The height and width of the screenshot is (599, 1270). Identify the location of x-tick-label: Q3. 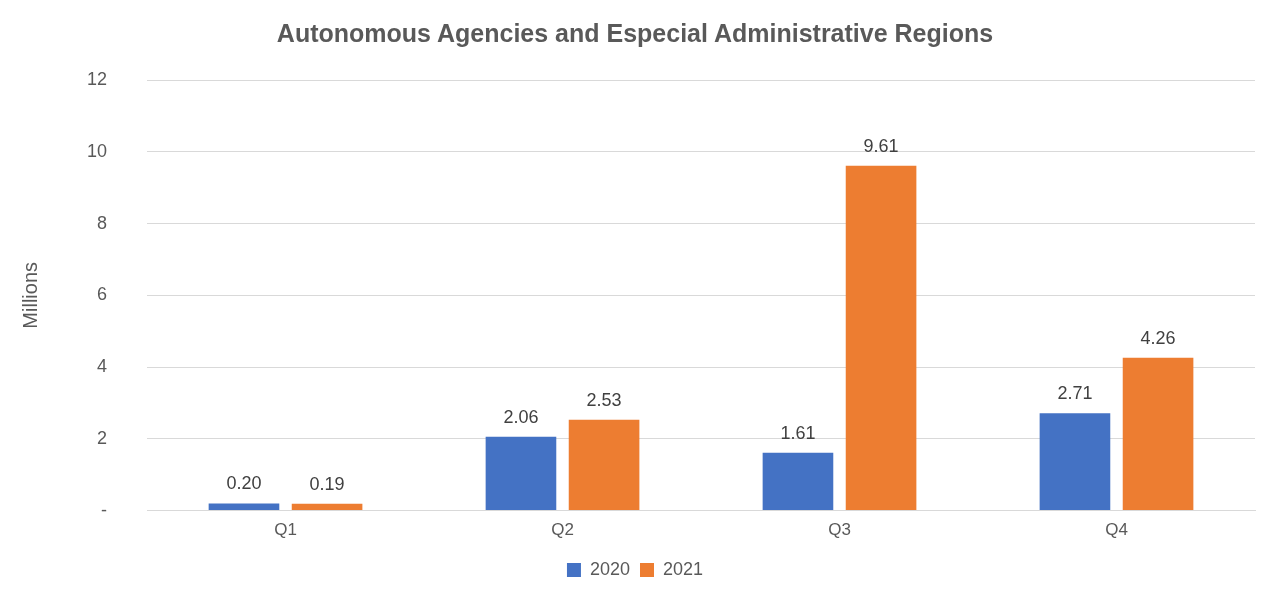
(839, 530).